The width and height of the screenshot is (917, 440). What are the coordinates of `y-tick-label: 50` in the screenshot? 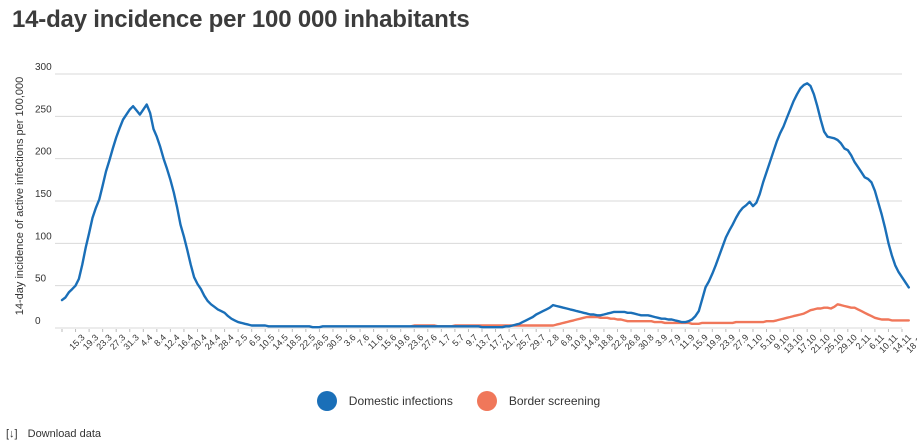 It's located at (41, 279).